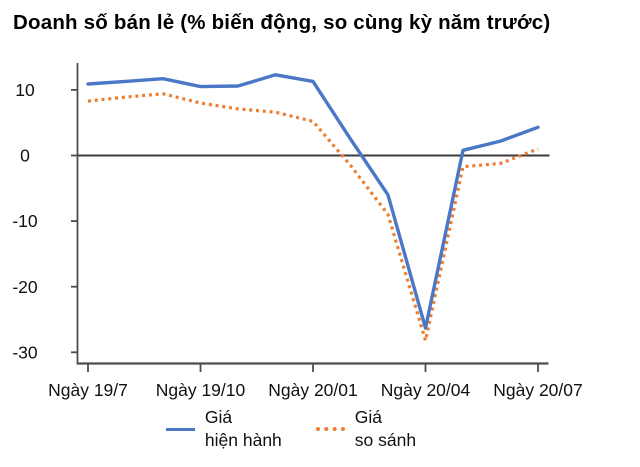 This screenshot has height=467, width=640. Describe the element at coordinates (330, 429) in the screenshot. I see `dotted-line-swatch-icon` at that location.